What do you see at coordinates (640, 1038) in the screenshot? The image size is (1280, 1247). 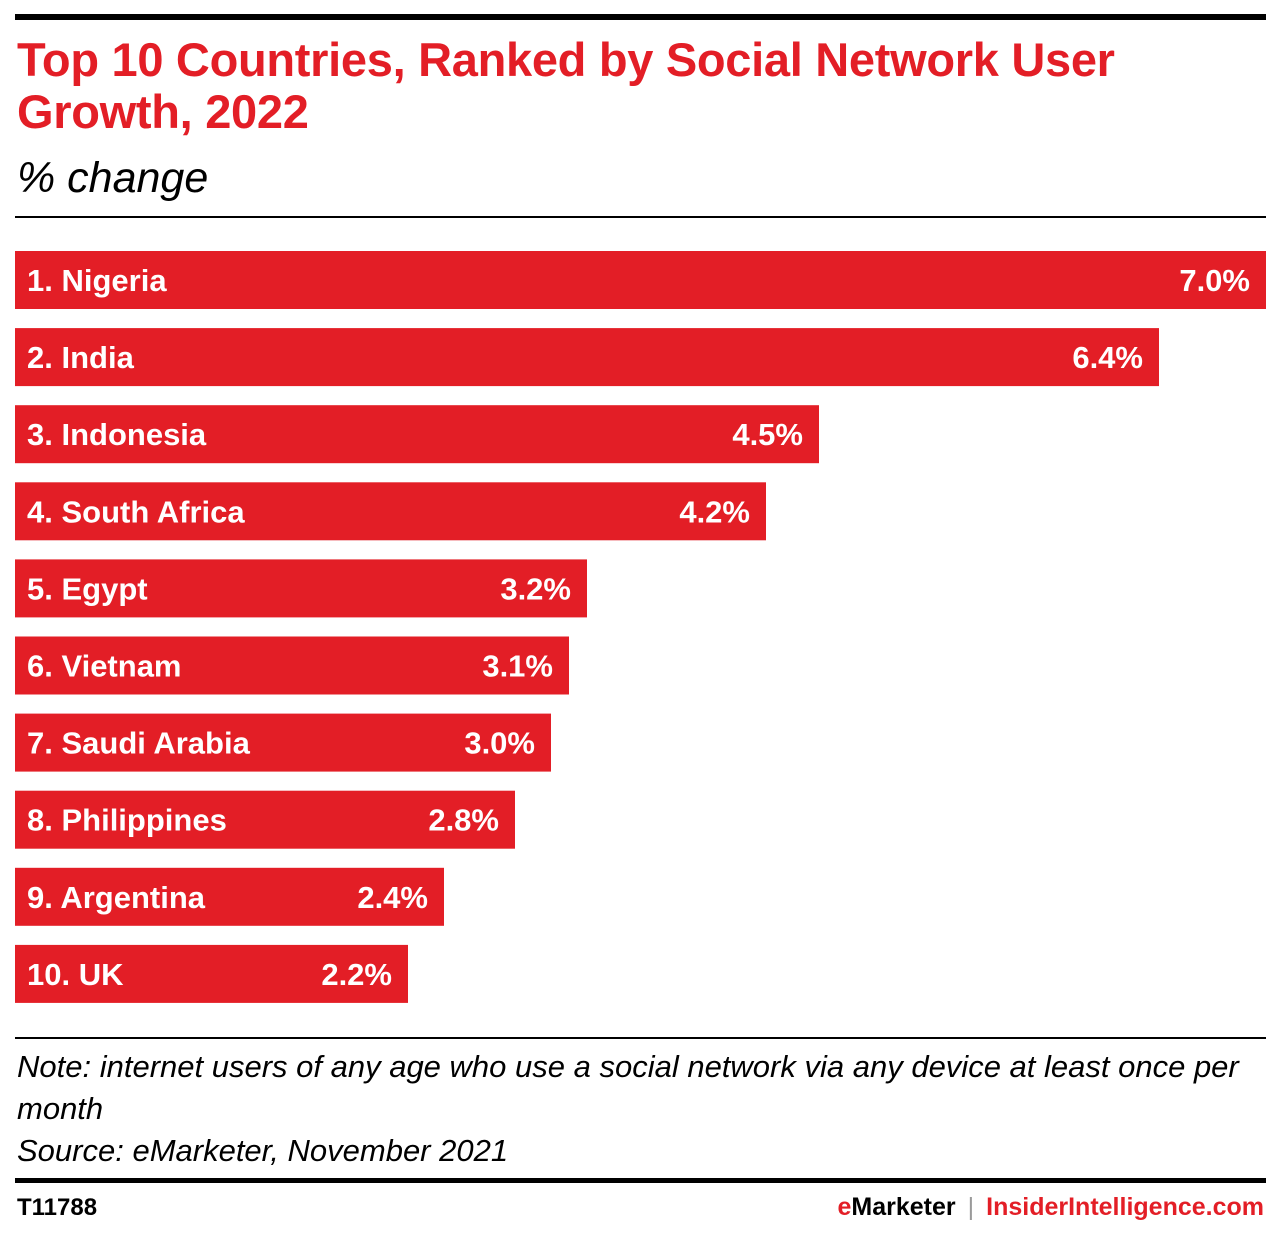 I see `notes-divider` at bounding box center [640, 1038].